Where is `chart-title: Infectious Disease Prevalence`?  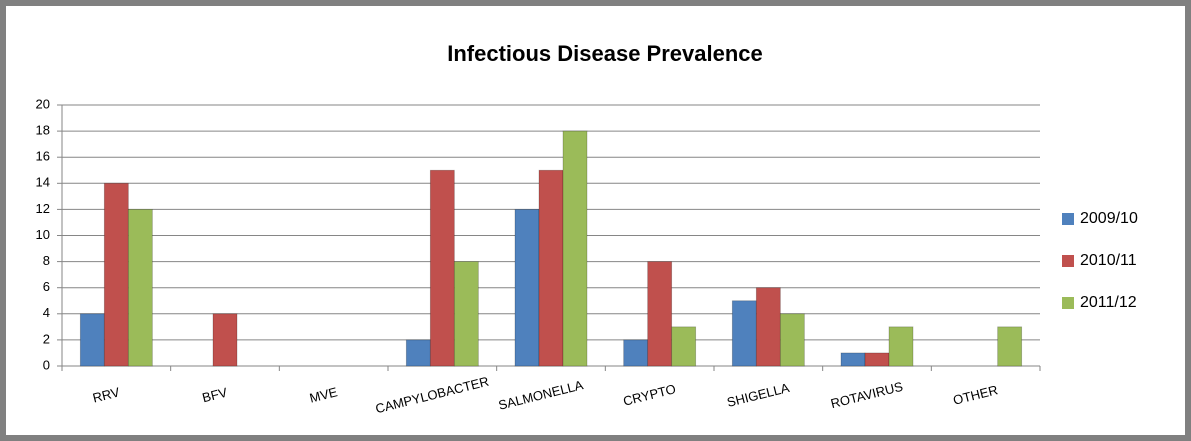 chart-title: Infectious Disease Prevalence is located at coordinates (605, 53).